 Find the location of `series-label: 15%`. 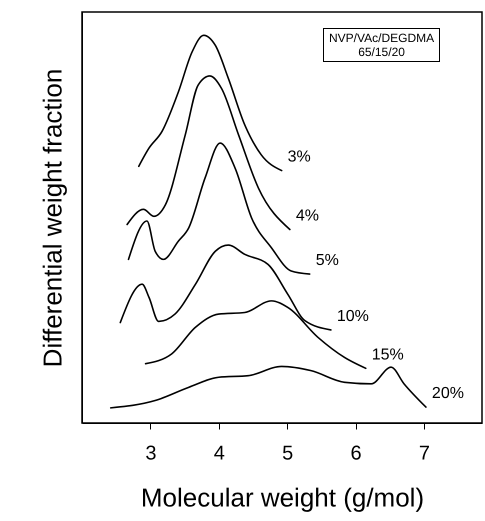

series-label: 15% is located at coordinates (388, 355).